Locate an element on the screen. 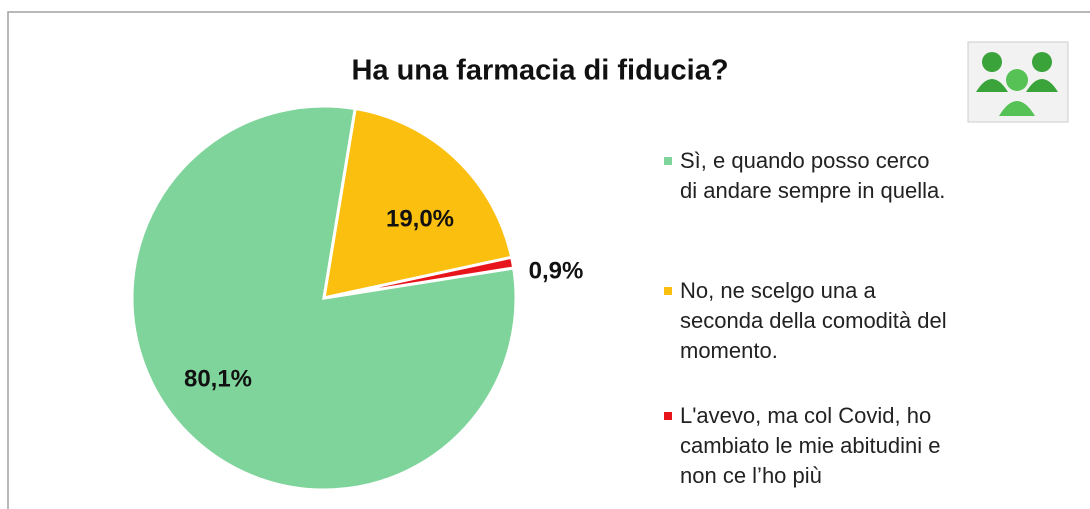 This screenshot has width=1090, height=509. chart-title: Ha una farmacia di fiducia? is located at coordinates (539, 71).